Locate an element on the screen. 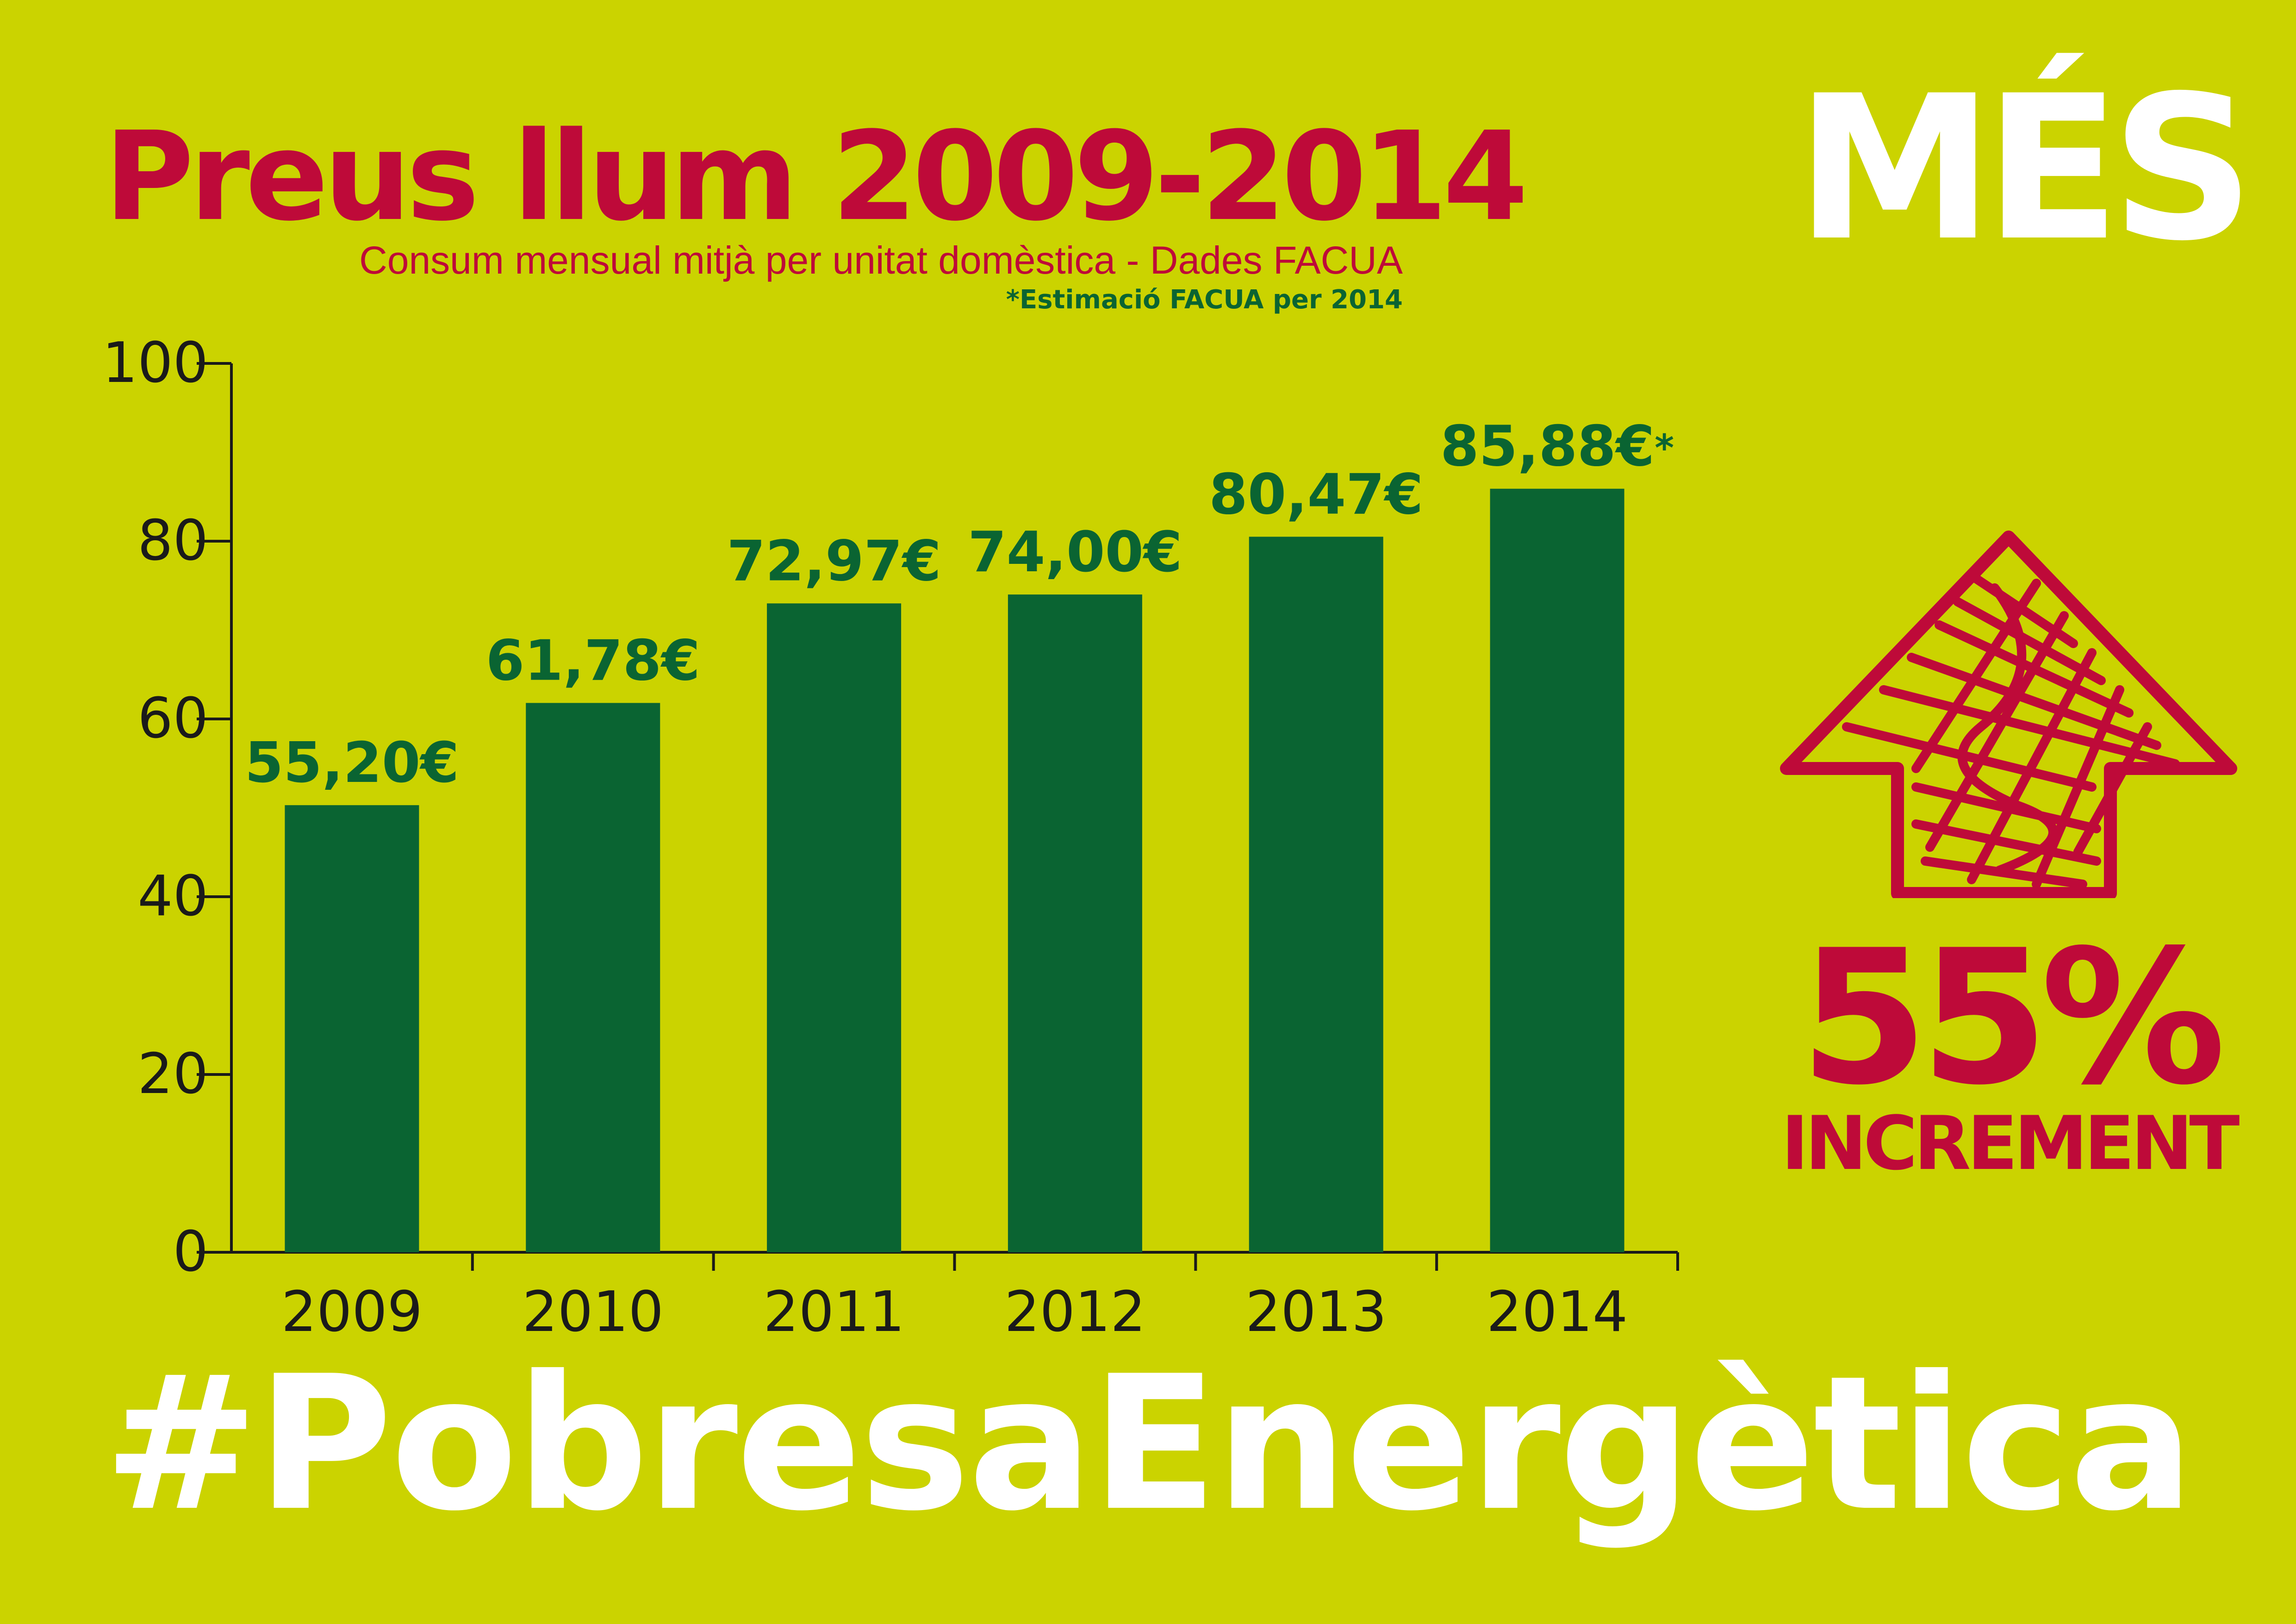 Image resolution: width=2296 pixels, height=1624 pixels. x-tick-label: 2011 is located at coordinates (833, 1312).